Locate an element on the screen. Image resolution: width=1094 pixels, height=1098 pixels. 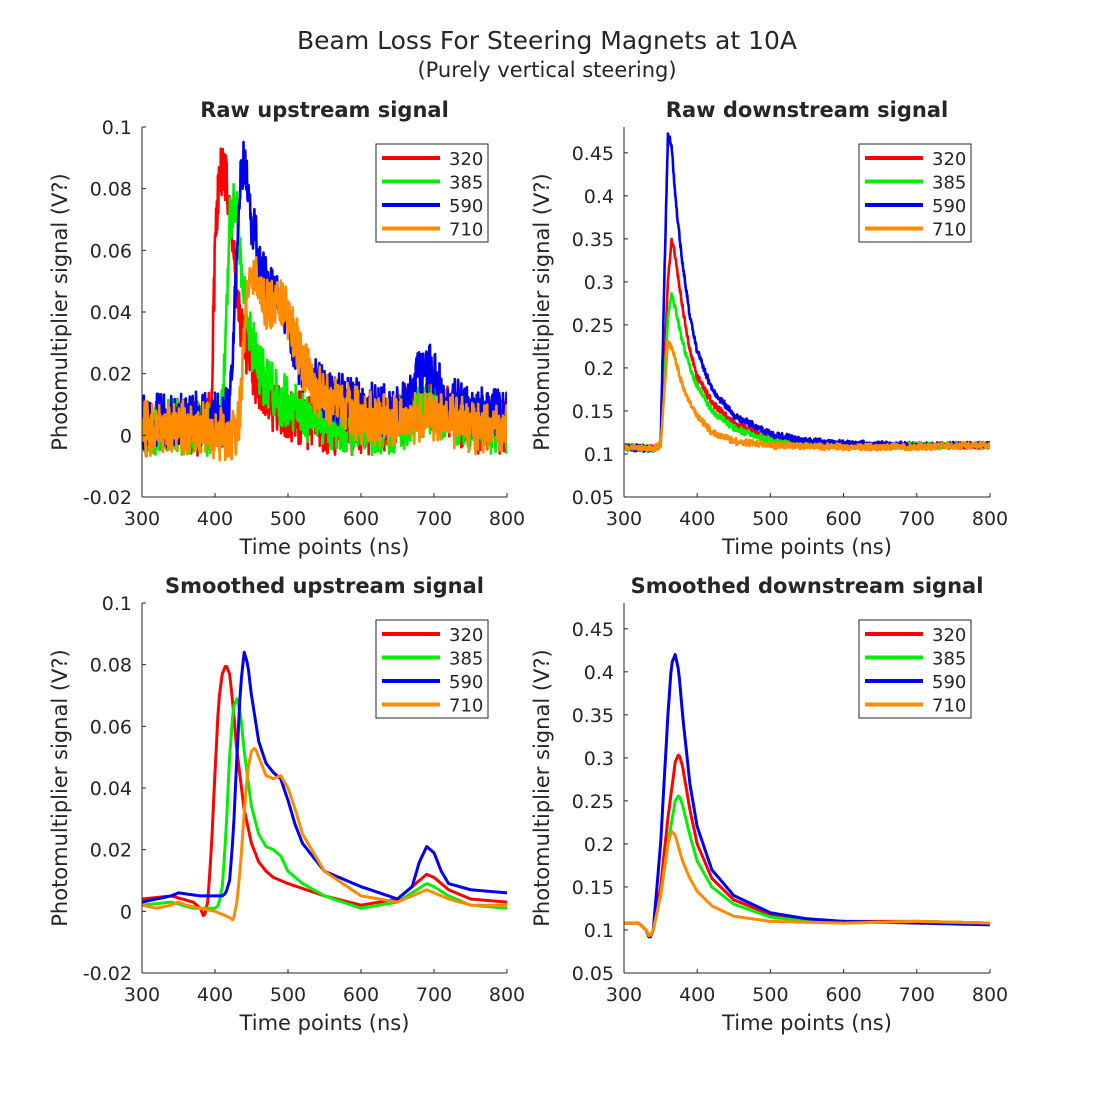
y-tick-label: 0.3 is located at coordinates (599, 283).